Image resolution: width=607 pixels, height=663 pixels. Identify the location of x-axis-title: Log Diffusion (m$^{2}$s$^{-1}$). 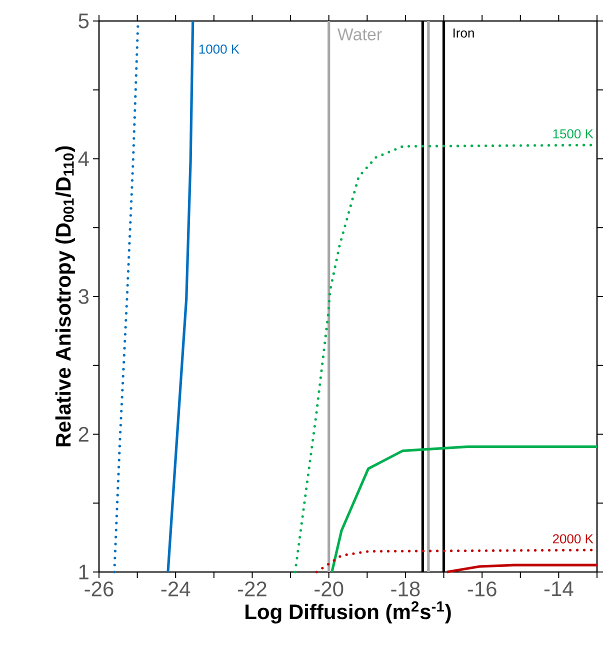
(348, 612).